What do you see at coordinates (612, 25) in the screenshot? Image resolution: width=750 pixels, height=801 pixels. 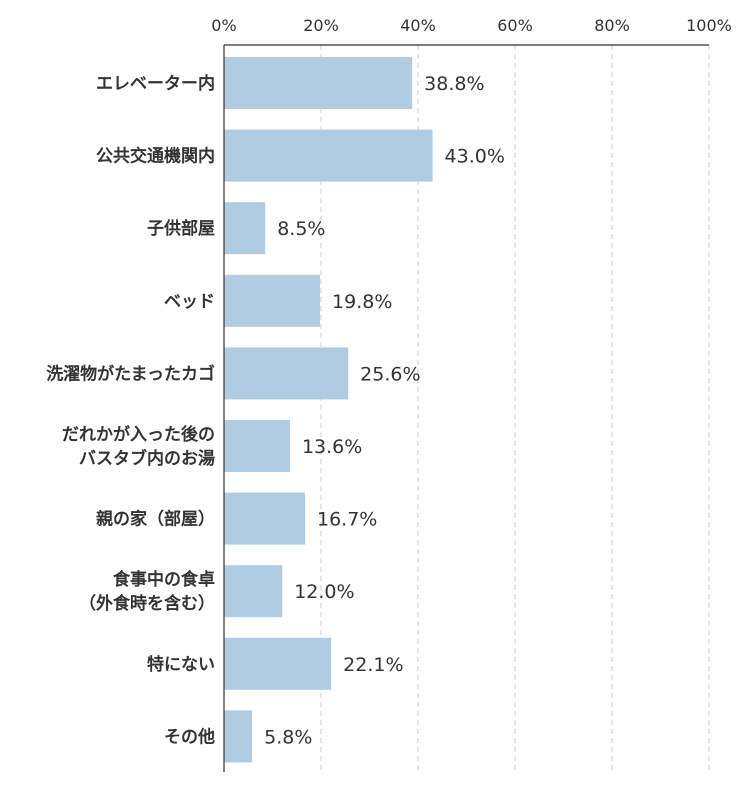 I see `x-tick-label: 80%` at bounding box center [612, 25].